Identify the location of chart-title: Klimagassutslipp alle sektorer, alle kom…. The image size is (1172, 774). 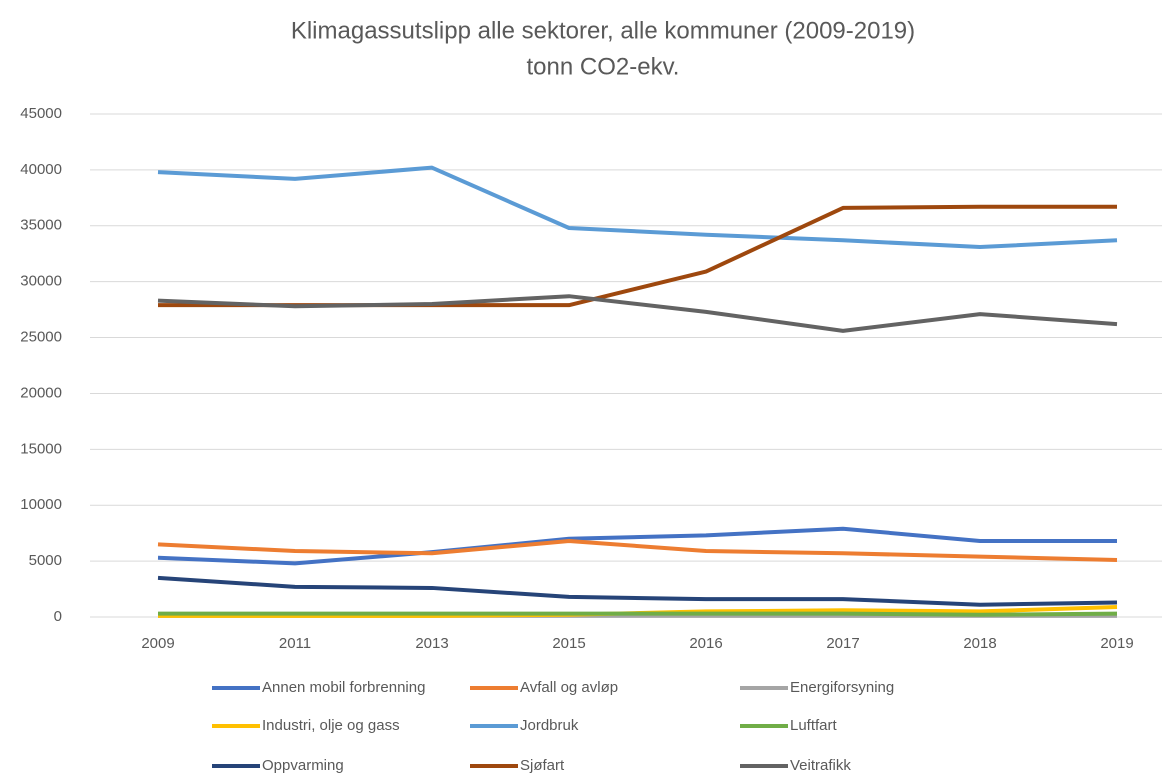
(603, 30).